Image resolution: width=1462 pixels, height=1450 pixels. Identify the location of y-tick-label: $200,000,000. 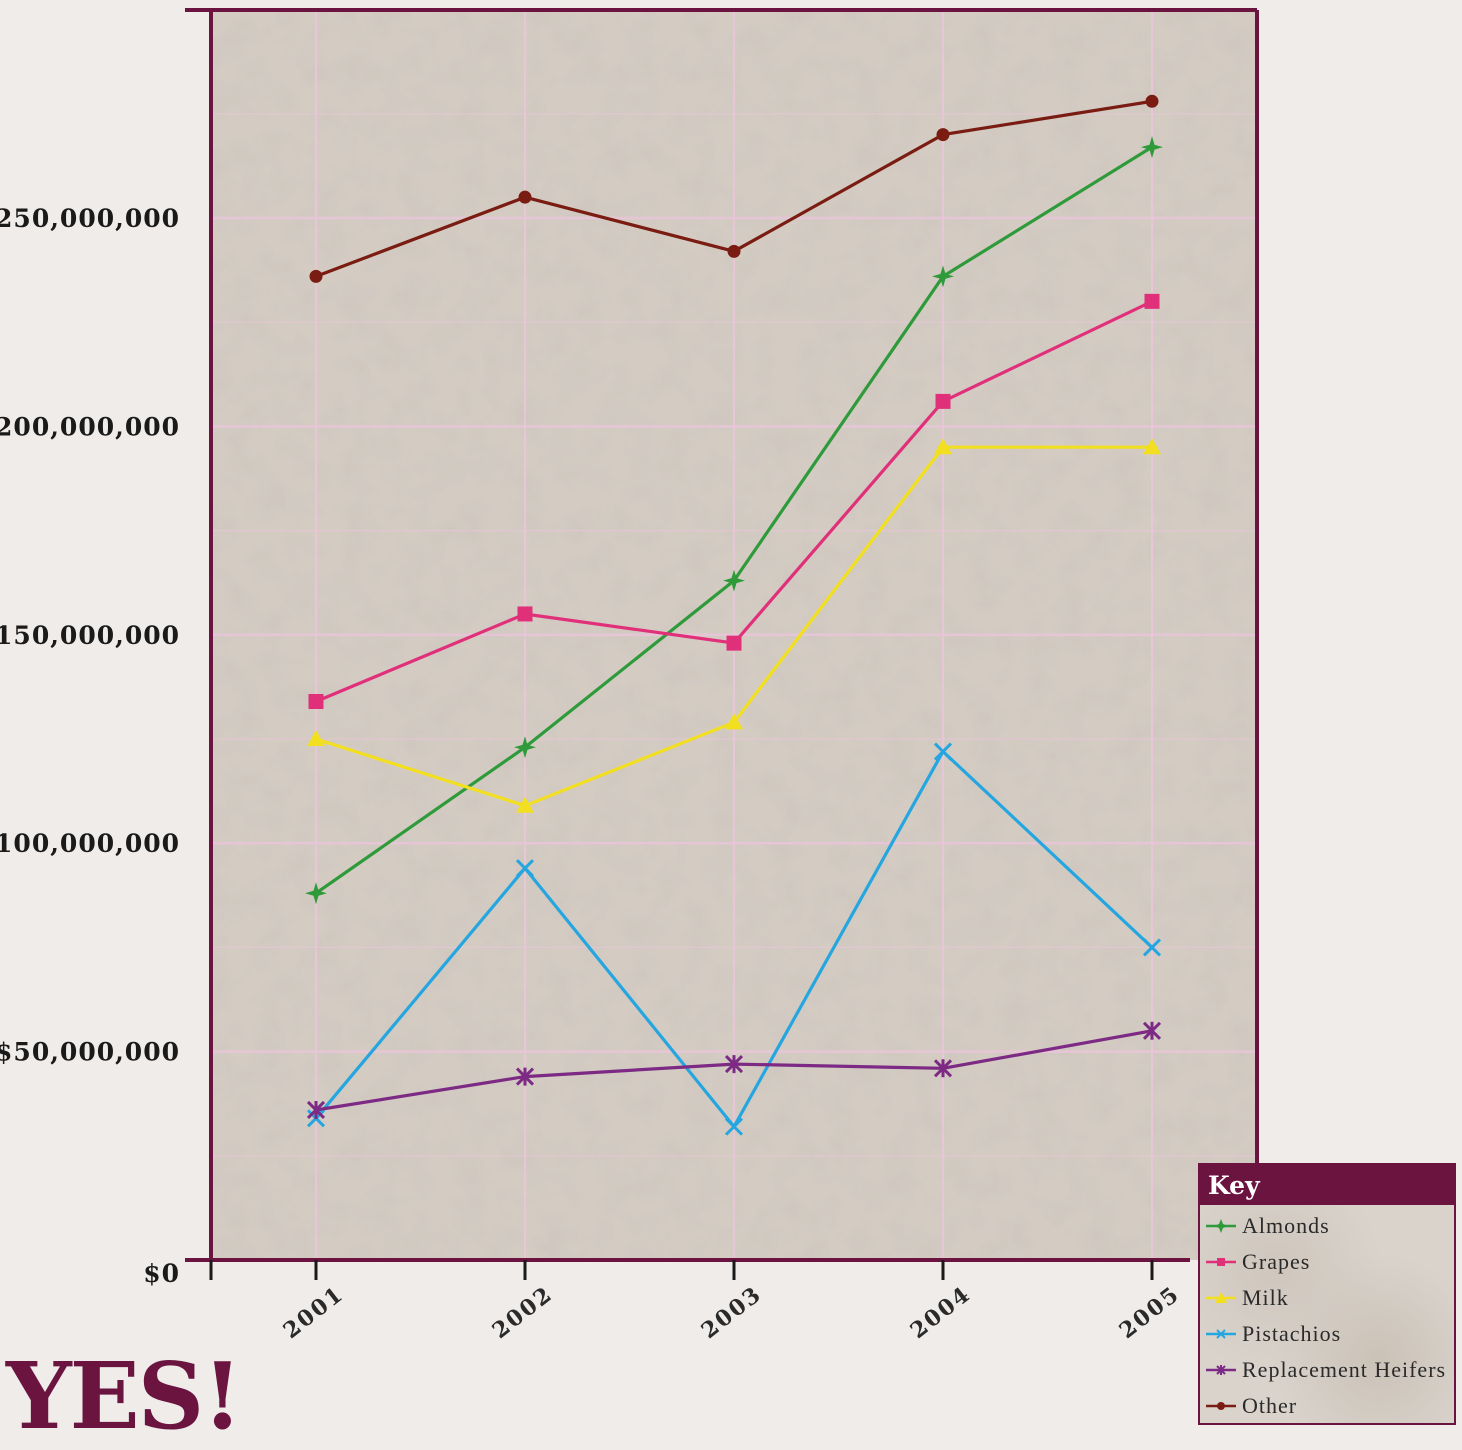
(90, 426).